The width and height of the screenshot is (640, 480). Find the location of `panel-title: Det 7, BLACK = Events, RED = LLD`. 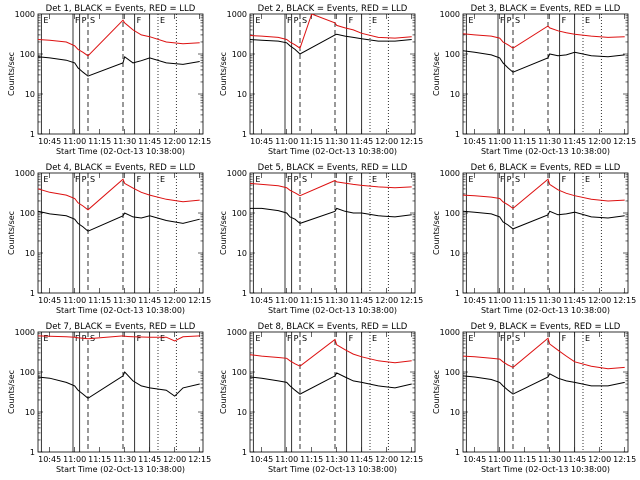

panel-title: Det 7, BLACK = Events, RED = LLD is located at coordinates (121, 327).